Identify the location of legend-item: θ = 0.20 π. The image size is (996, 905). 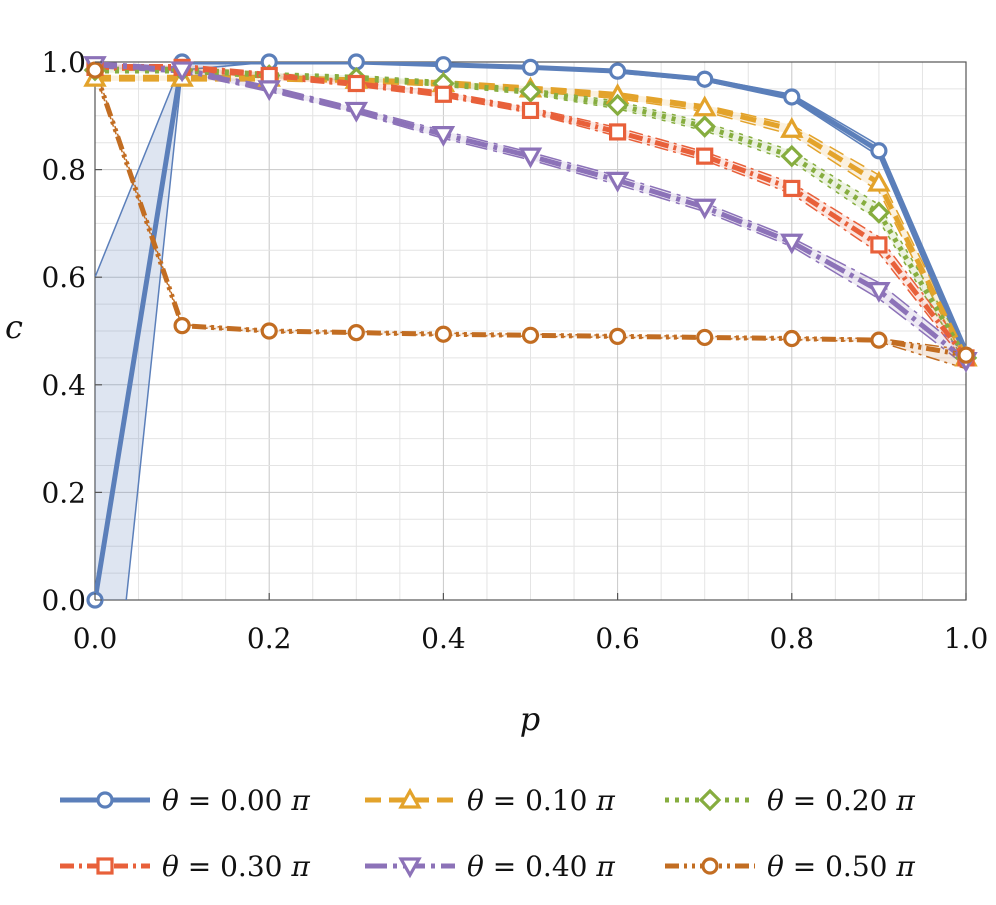
(790, 800).